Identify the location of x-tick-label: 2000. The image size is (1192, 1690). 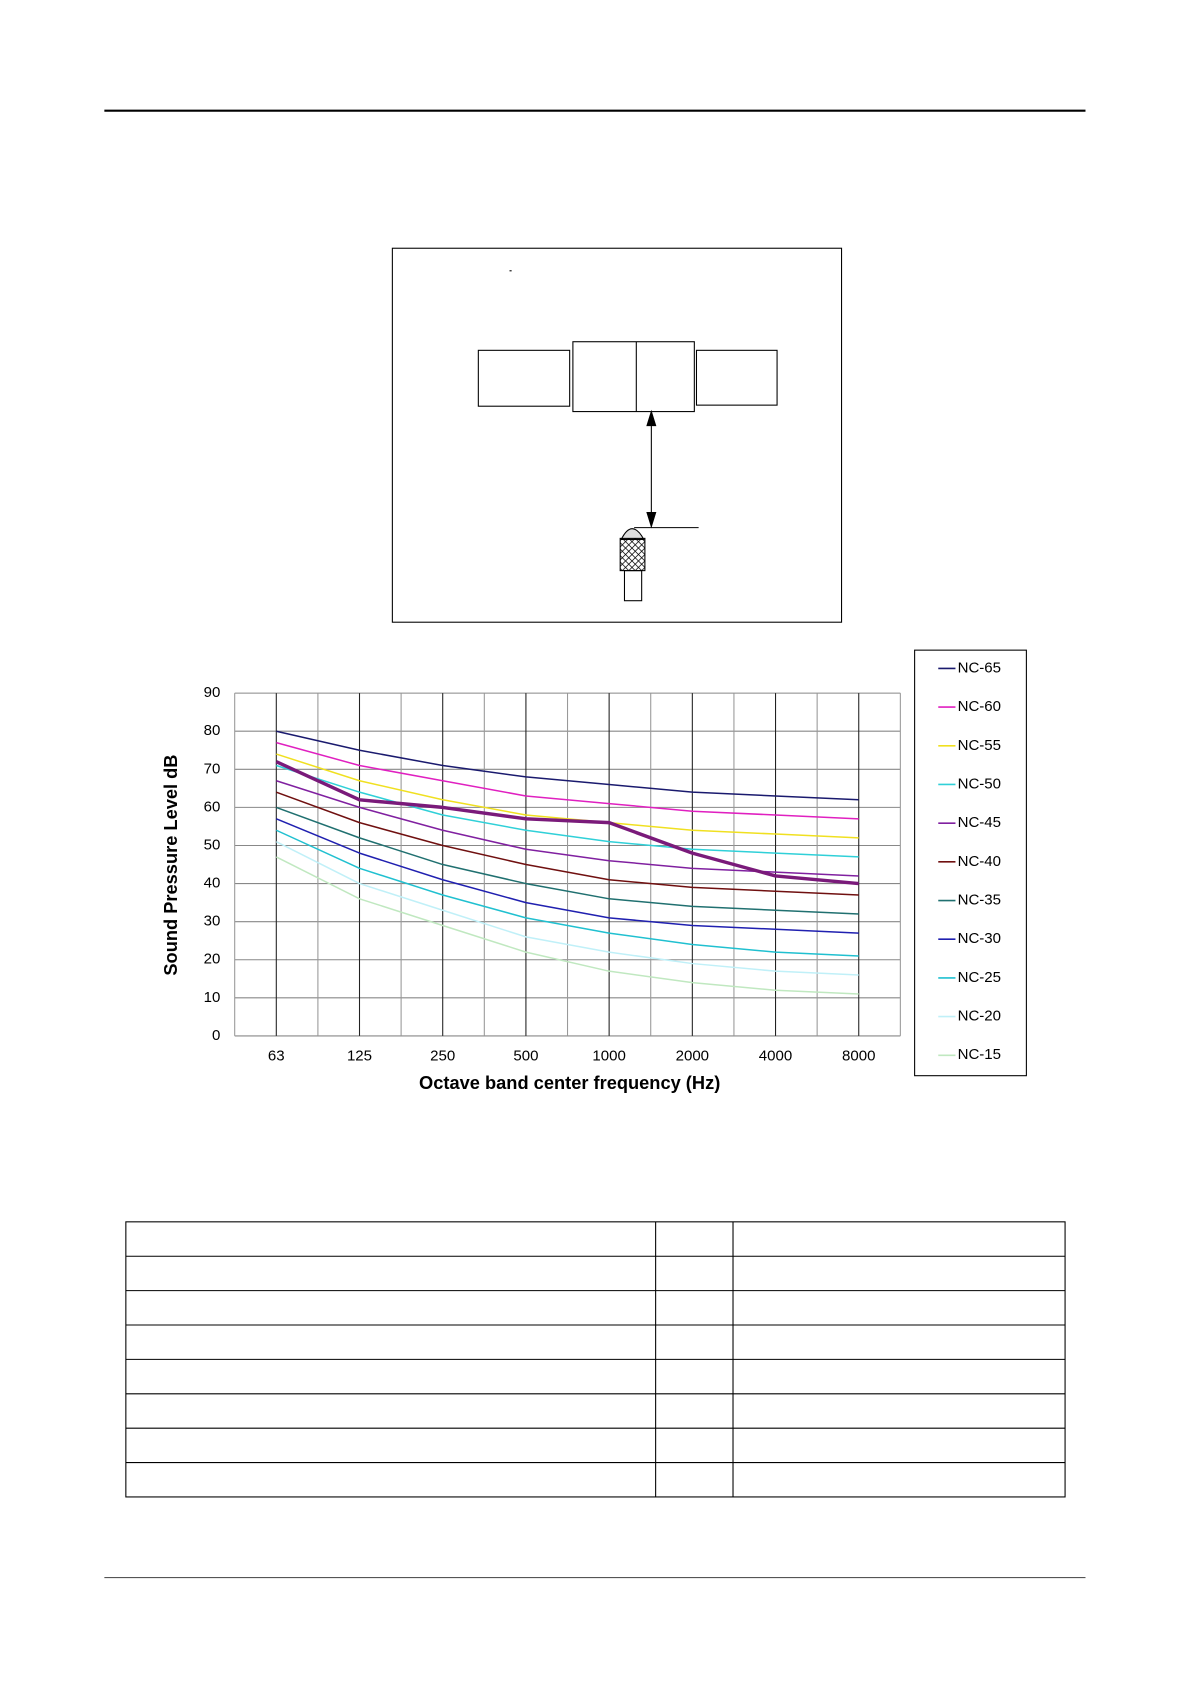
(692, 1055).